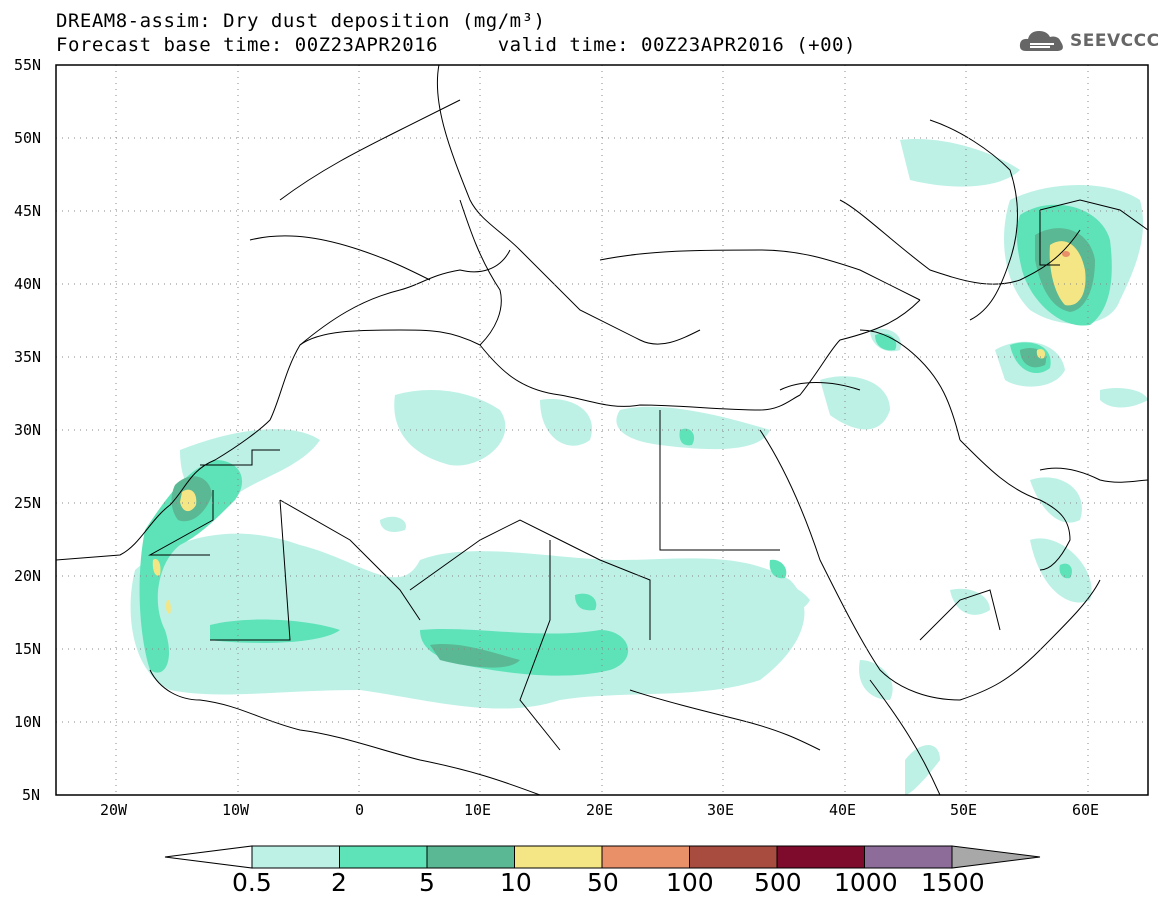  I want to click on colorbar-label: 10, so click(516, 882).